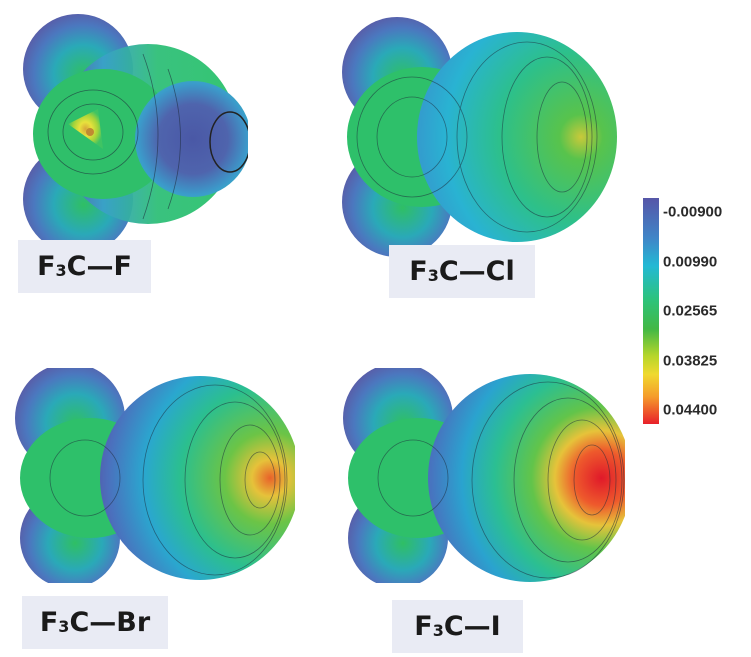  Describe the element at coordinates (152, 475) in the screenshot. I see `molecule-cf3br-surface` at that location.